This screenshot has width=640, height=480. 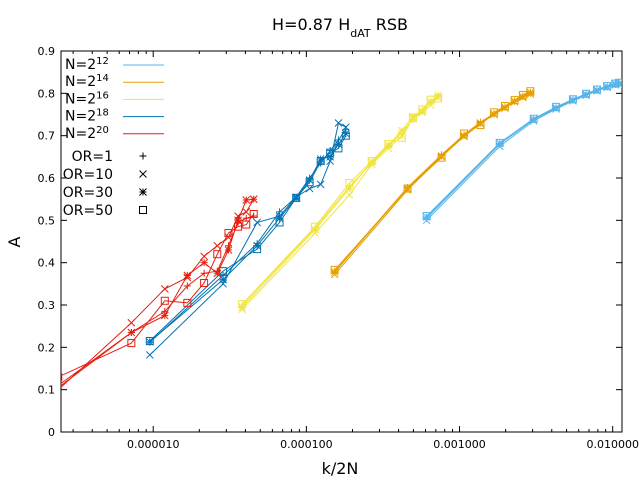 I want to click on y-tick-label: 0.5, so click(x=47, y=220).